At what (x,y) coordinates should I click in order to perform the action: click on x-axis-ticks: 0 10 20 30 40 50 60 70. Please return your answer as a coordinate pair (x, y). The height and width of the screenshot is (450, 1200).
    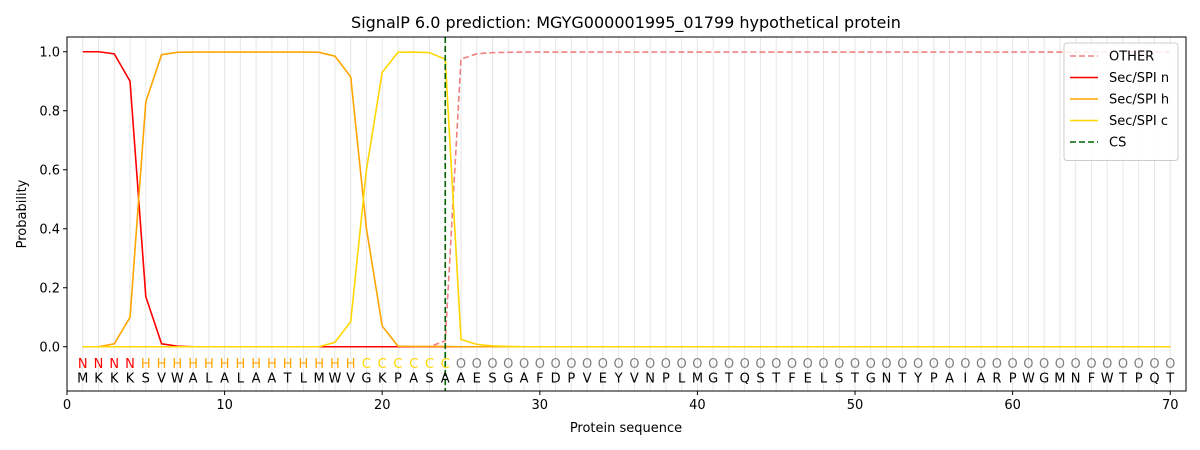
    Looking at the image, I should click on (621, 402).